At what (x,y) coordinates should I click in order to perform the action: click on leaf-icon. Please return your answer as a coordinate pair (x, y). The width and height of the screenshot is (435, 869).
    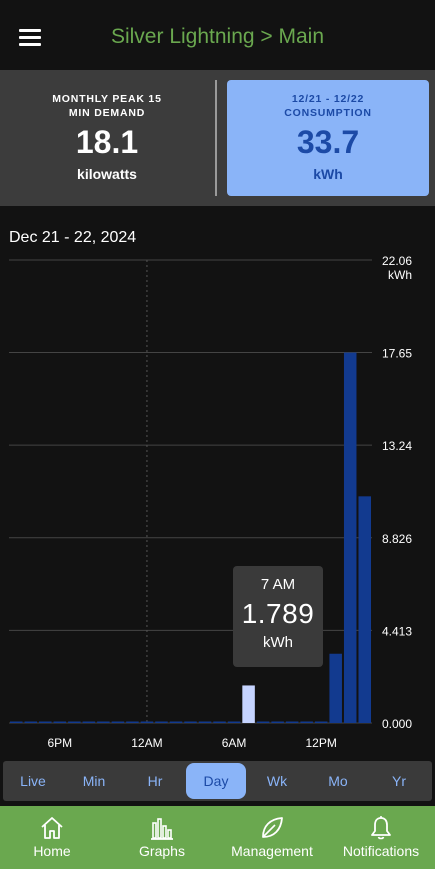
    Looking at the image, I should click on (272, 827).